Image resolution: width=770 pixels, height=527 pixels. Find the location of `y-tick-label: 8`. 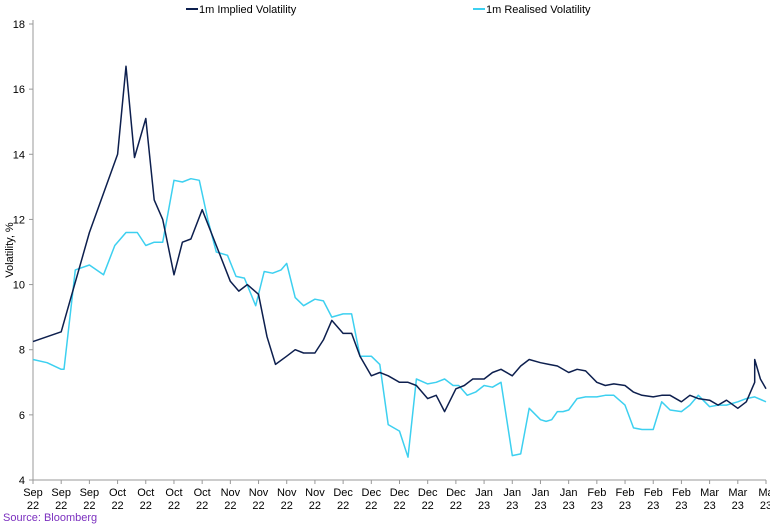

y-tick-label: 8 is located at coordinates (22, 351).